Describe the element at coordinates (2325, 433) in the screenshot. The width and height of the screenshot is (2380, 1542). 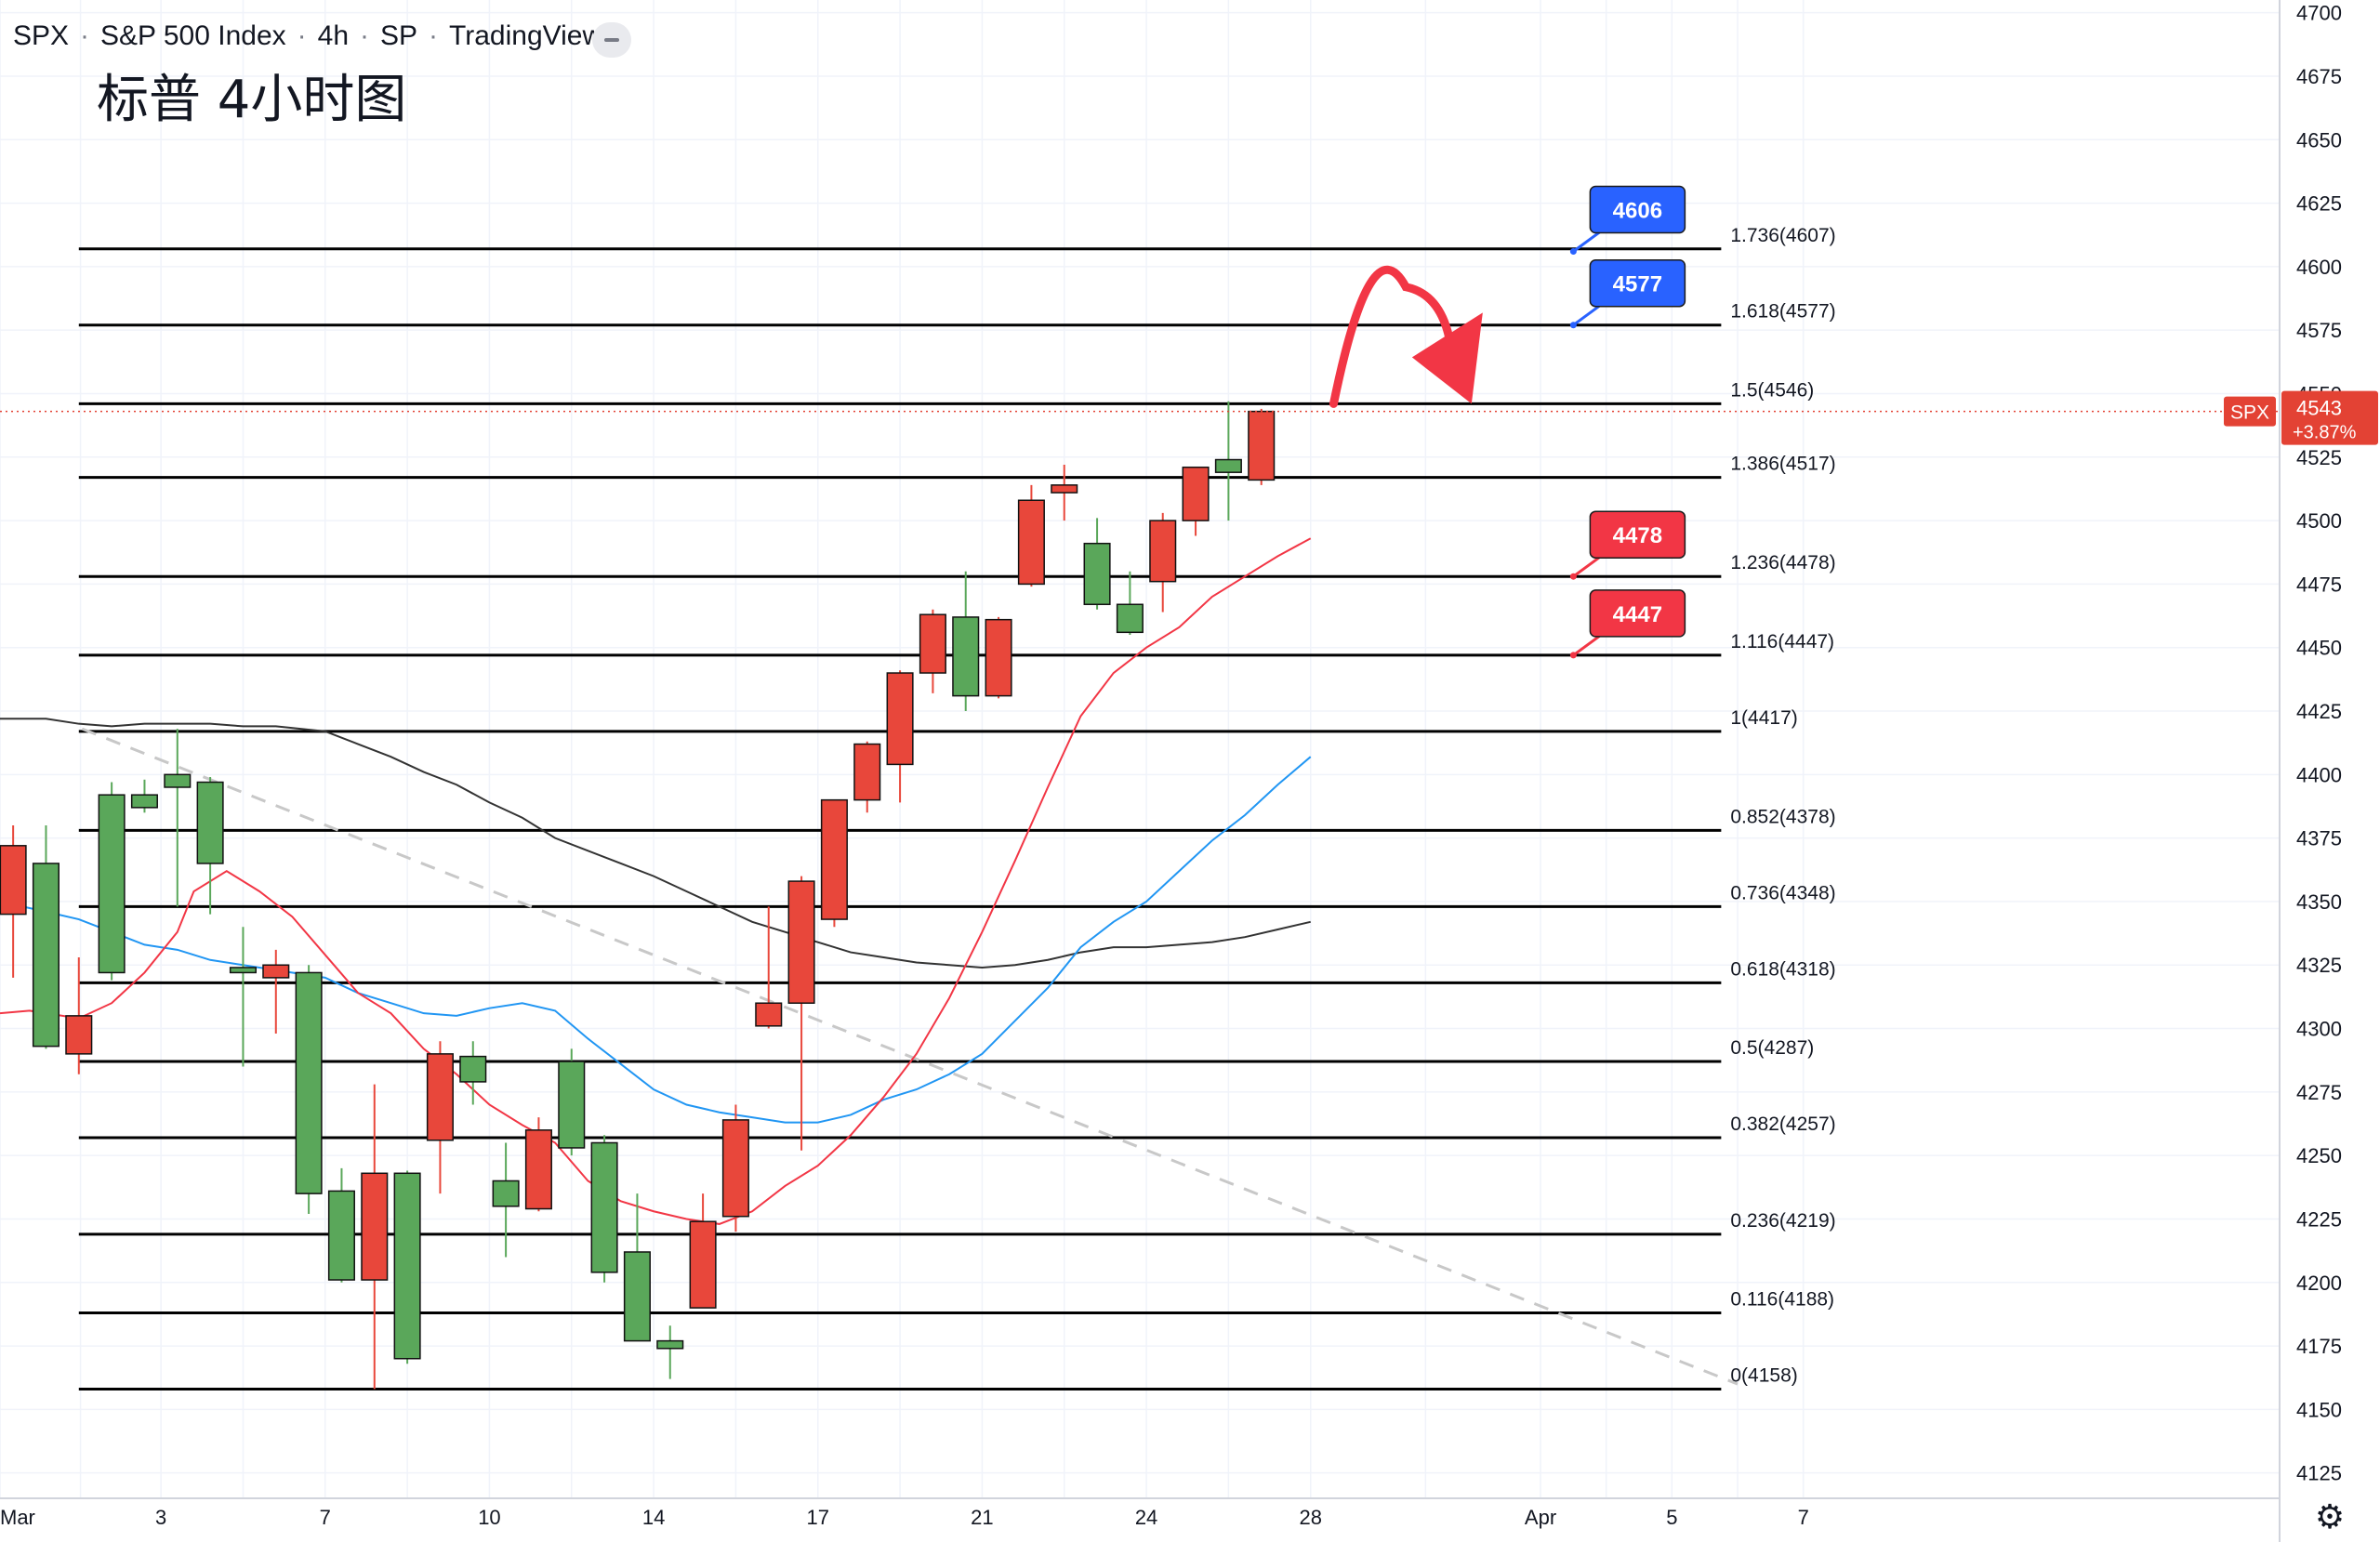
I see `last-price-change: +3.87%` at that location.